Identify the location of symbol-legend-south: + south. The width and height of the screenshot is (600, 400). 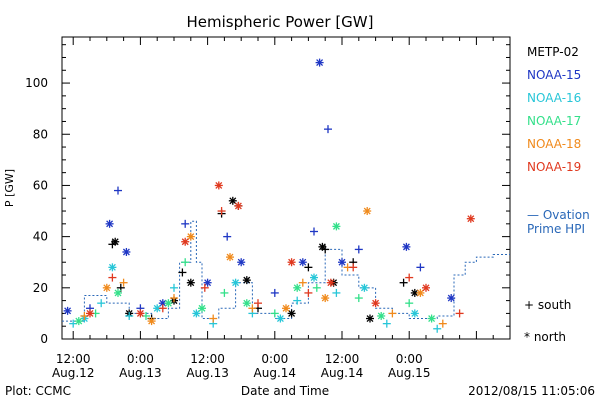
(547, 305).